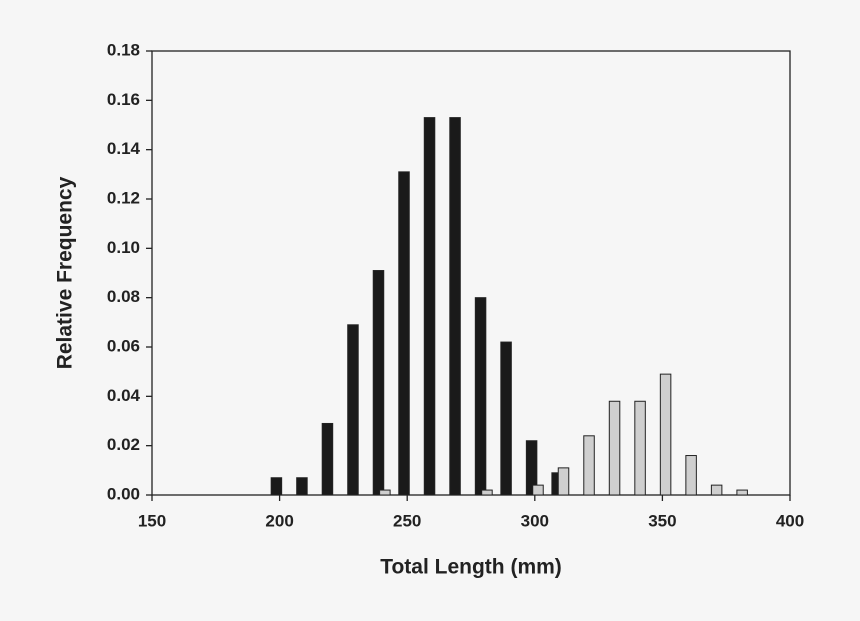 The image size is (860, 621). I want to click on x-axis-title: Total Length (mm), so click(471, 567).